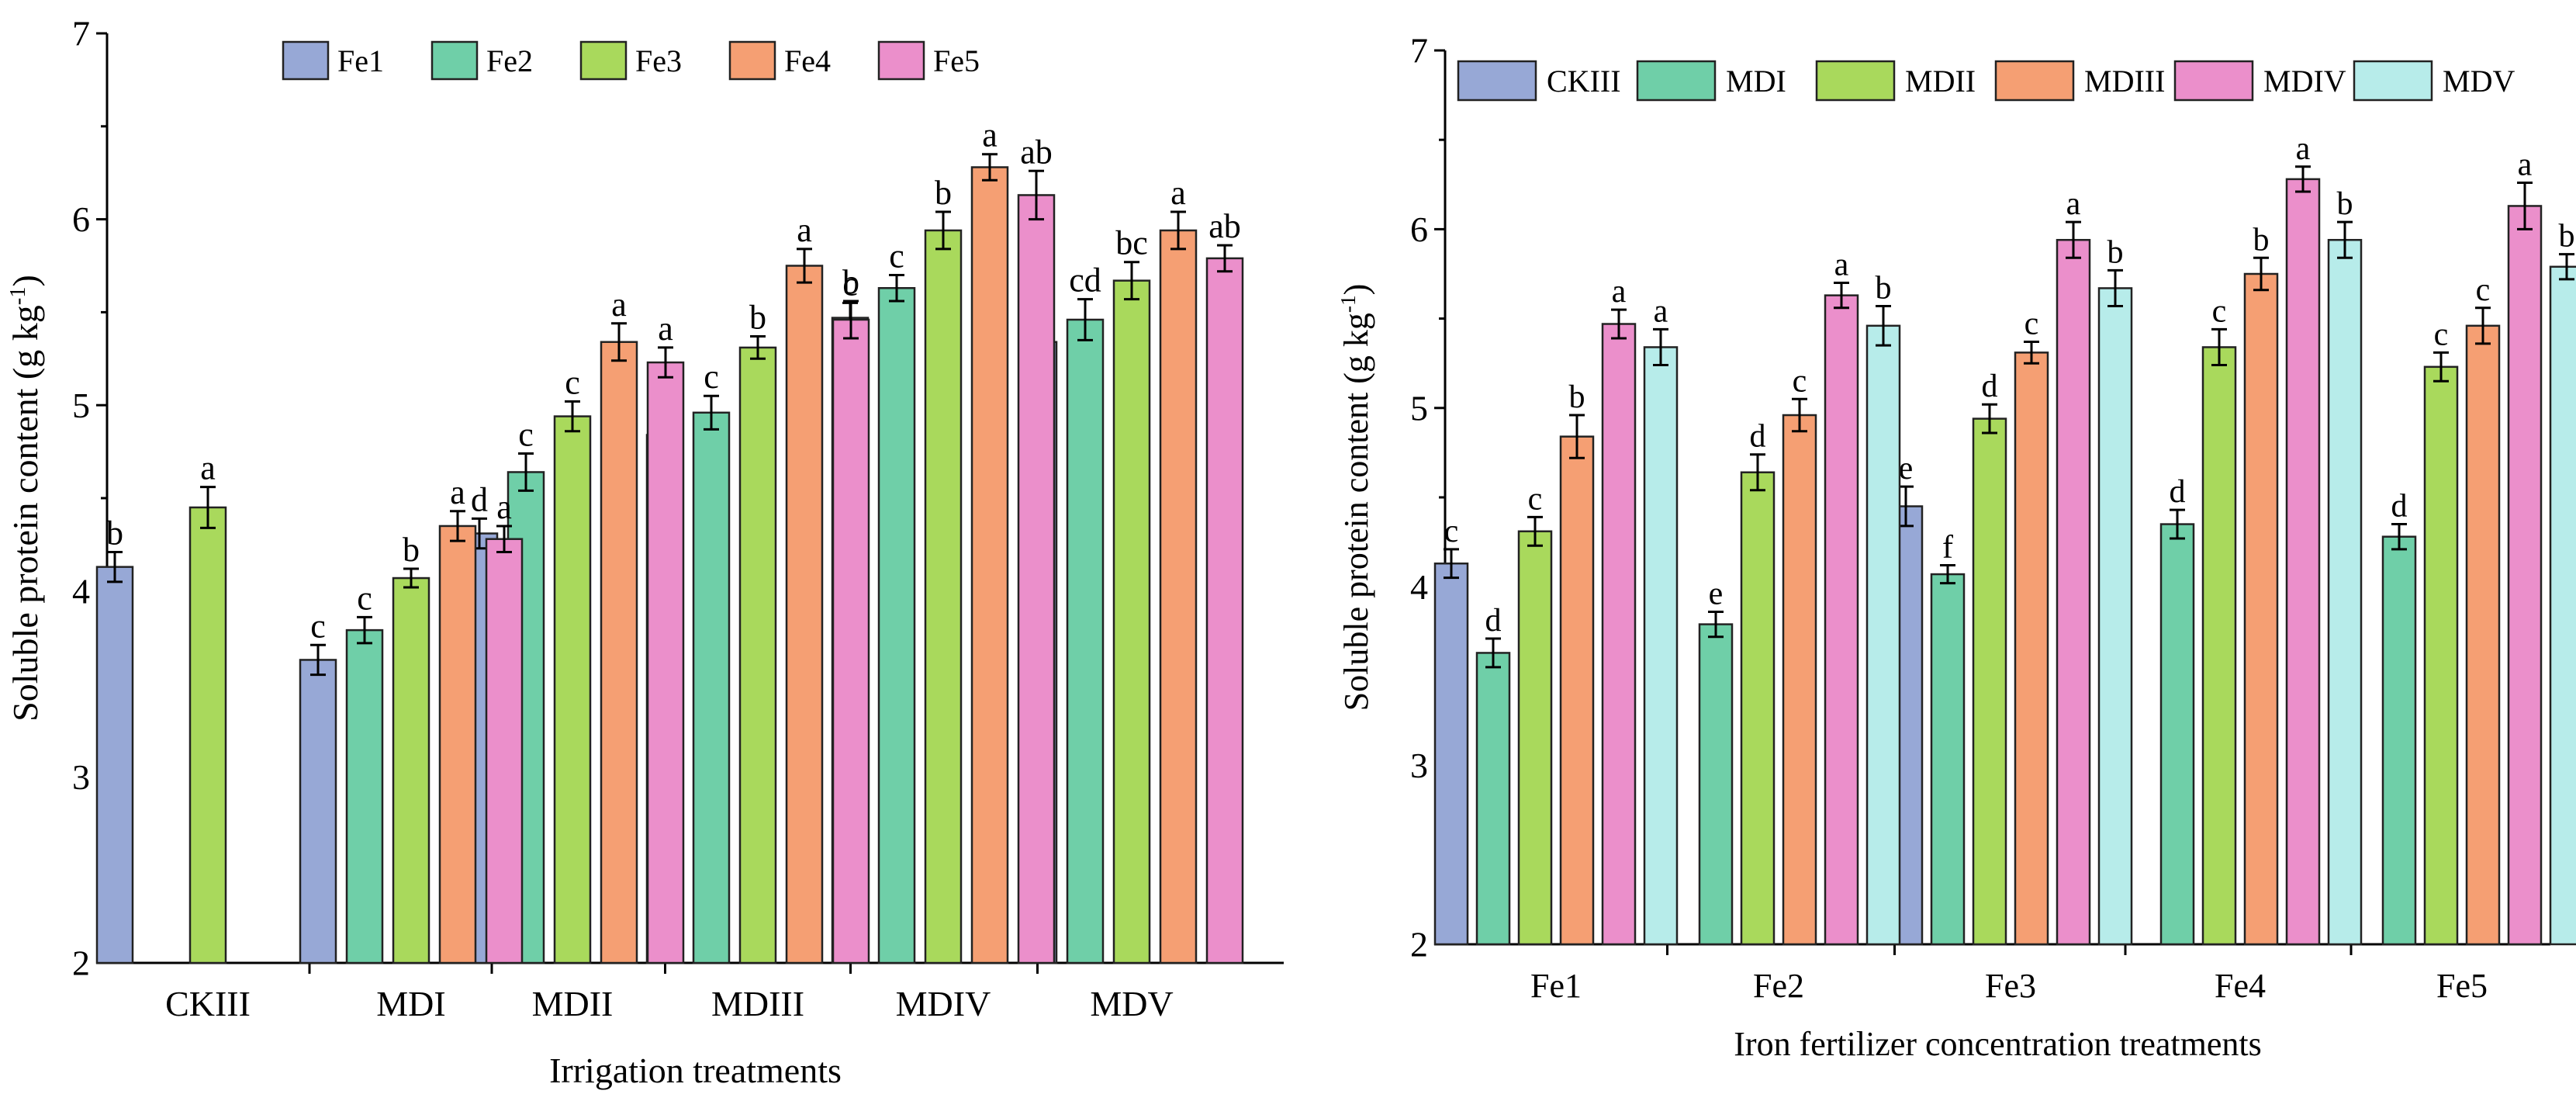 The height and width of the screenshot is (1108, 2576). What do you see at coordinates (1131, 1004) in the screenshot?
I see `x-category-label-mdv: MDV` at bounding box center [1131, 1004].